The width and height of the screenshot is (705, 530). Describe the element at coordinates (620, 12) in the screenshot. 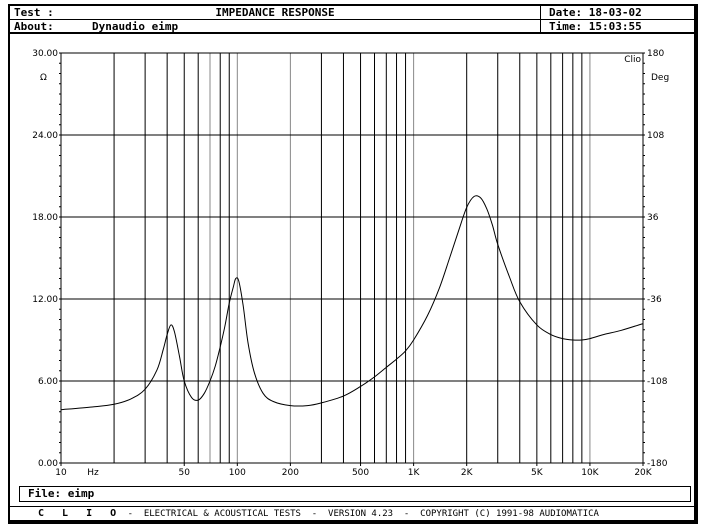

I see `date-field: Date: 18-03-02` at that location.